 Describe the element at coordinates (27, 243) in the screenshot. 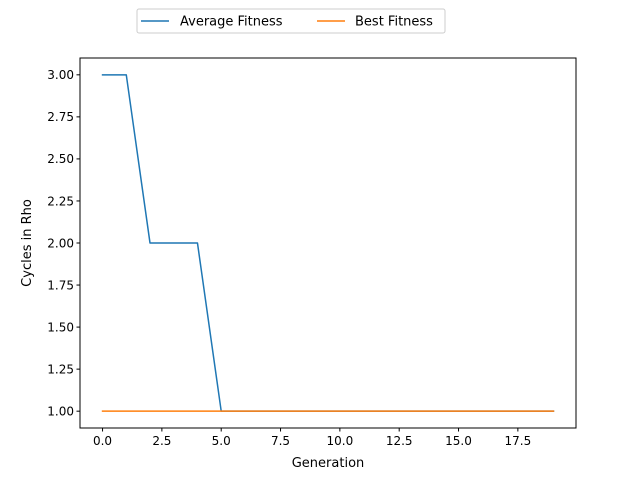

I see `y-axis-label: Cycles in Rho` at that location.